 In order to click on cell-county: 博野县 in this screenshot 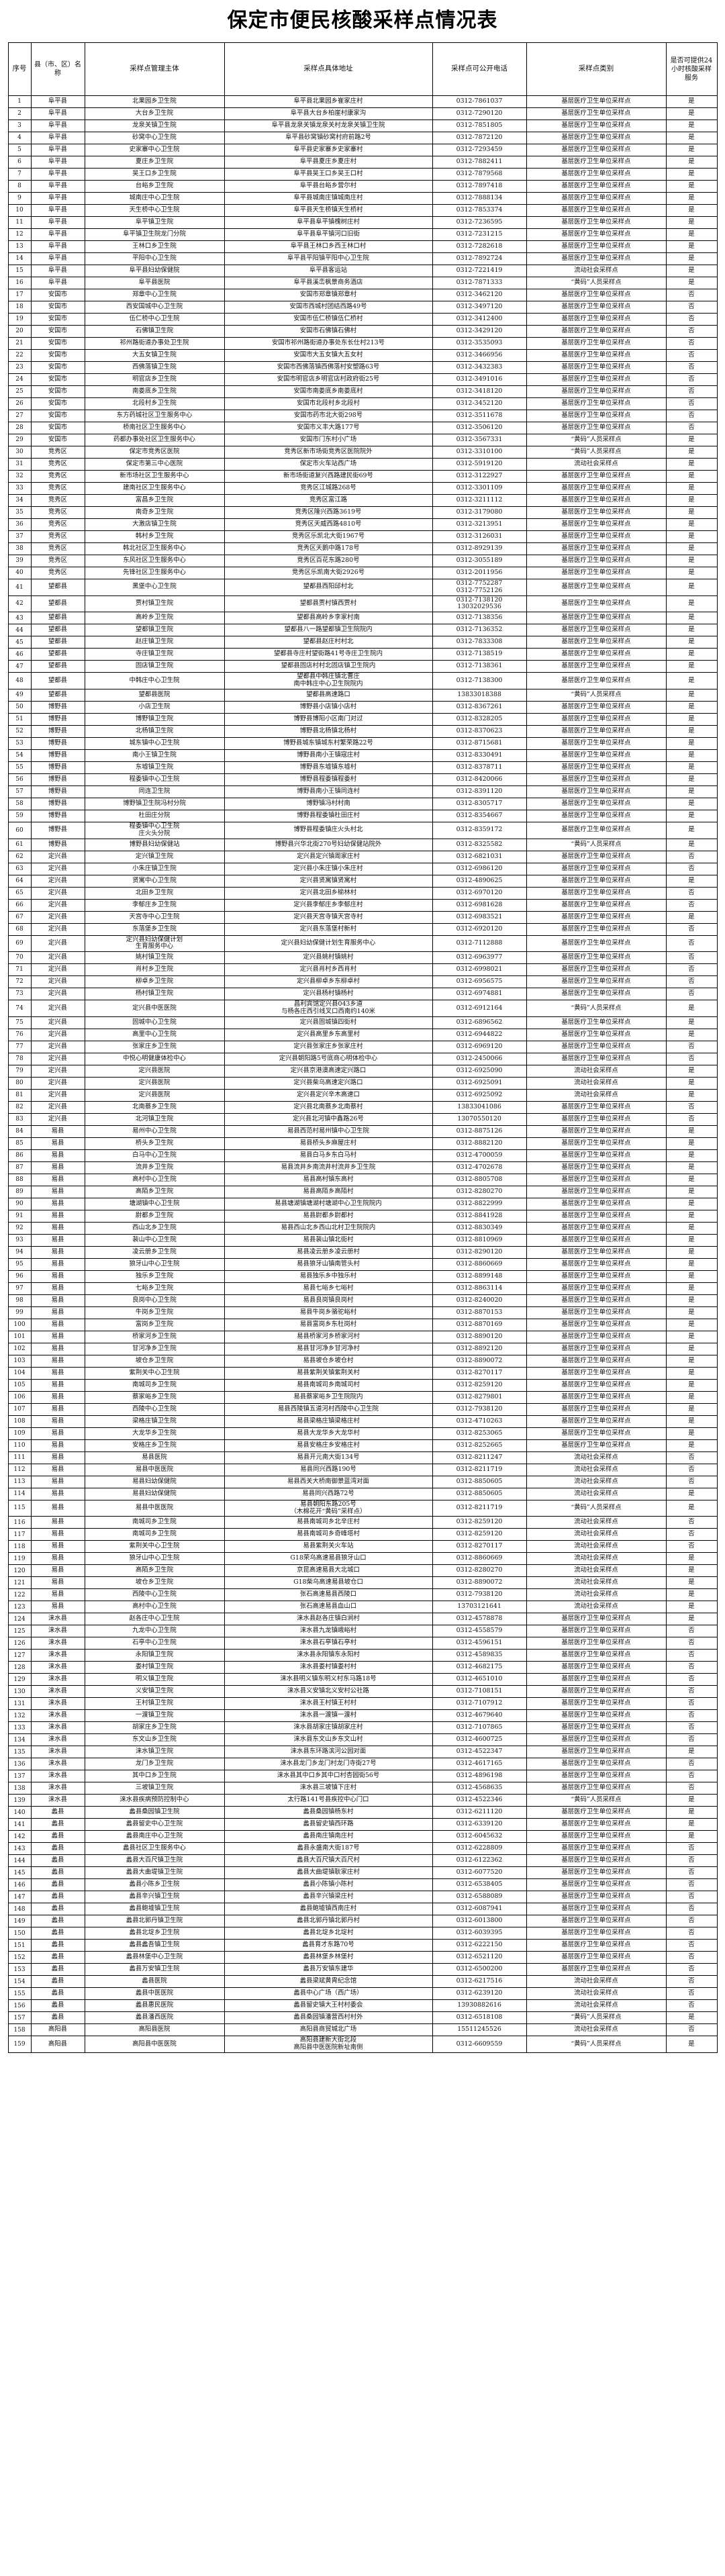, I will do `click(57, 792)`.